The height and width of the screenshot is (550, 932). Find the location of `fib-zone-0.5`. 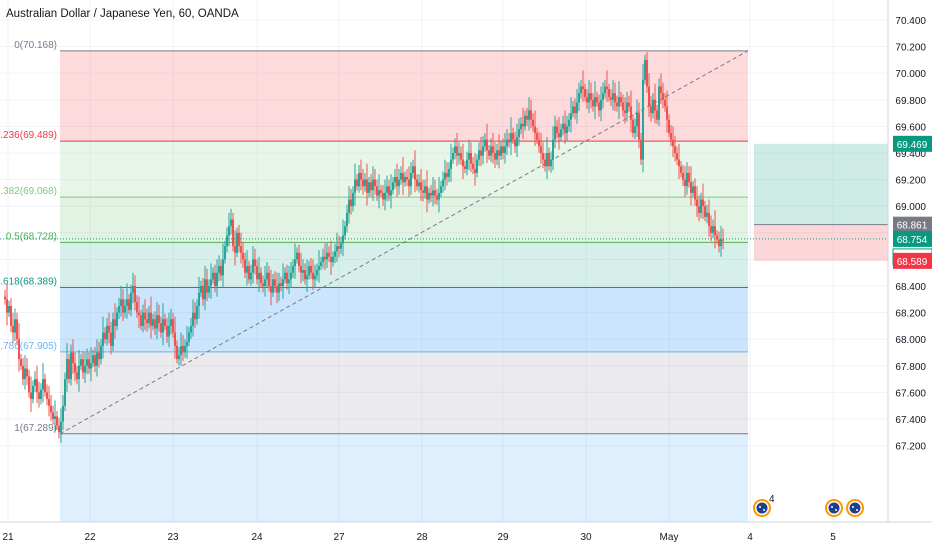

fib-zone-0.5 is located at coordinates (404, 265).